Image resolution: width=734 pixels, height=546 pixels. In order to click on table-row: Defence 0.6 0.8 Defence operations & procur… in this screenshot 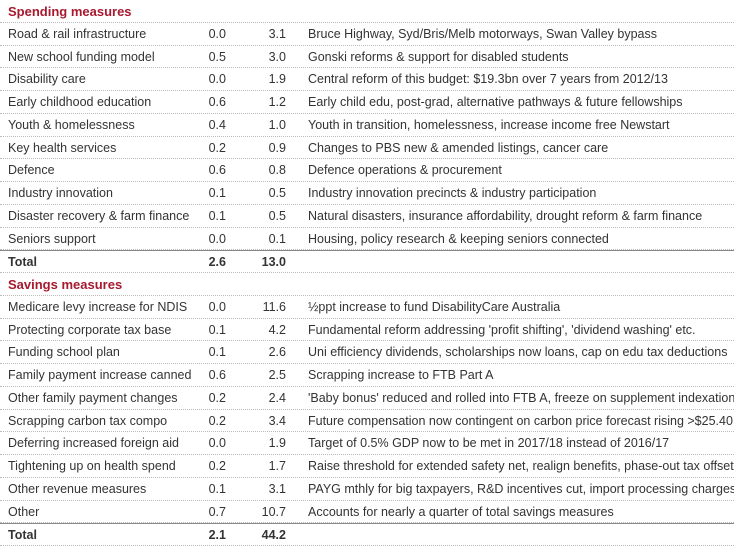, I will do `click(367, 170)`.